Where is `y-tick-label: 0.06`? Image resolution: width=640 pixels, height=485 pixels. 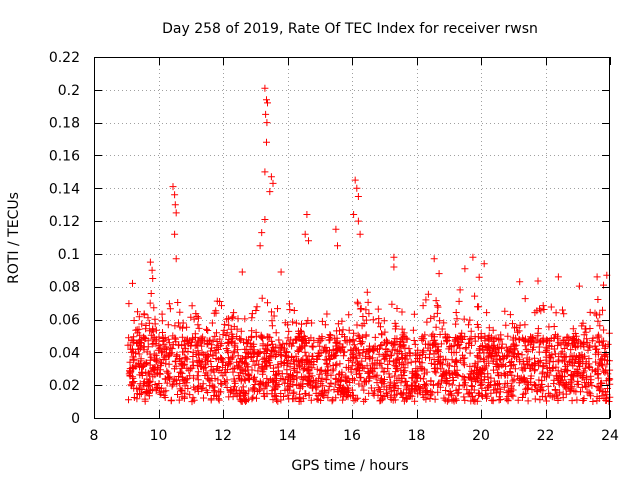 y-tick-label: 0.06 is located at coordinates (64, 321).